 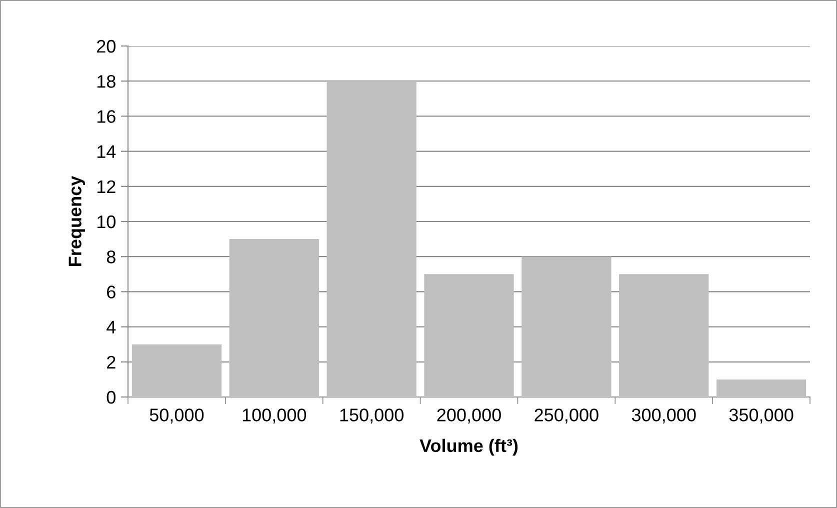 I want to click on x-tick-label: 100,000, so click(x=274, y=416).